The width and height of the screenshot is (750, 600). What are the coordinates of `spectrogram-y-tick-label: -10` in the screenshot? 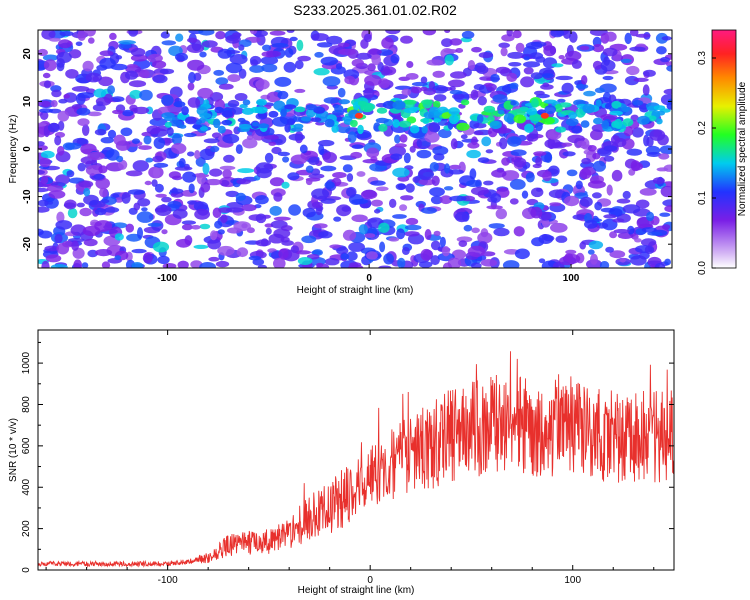 It's located at (27, 196).